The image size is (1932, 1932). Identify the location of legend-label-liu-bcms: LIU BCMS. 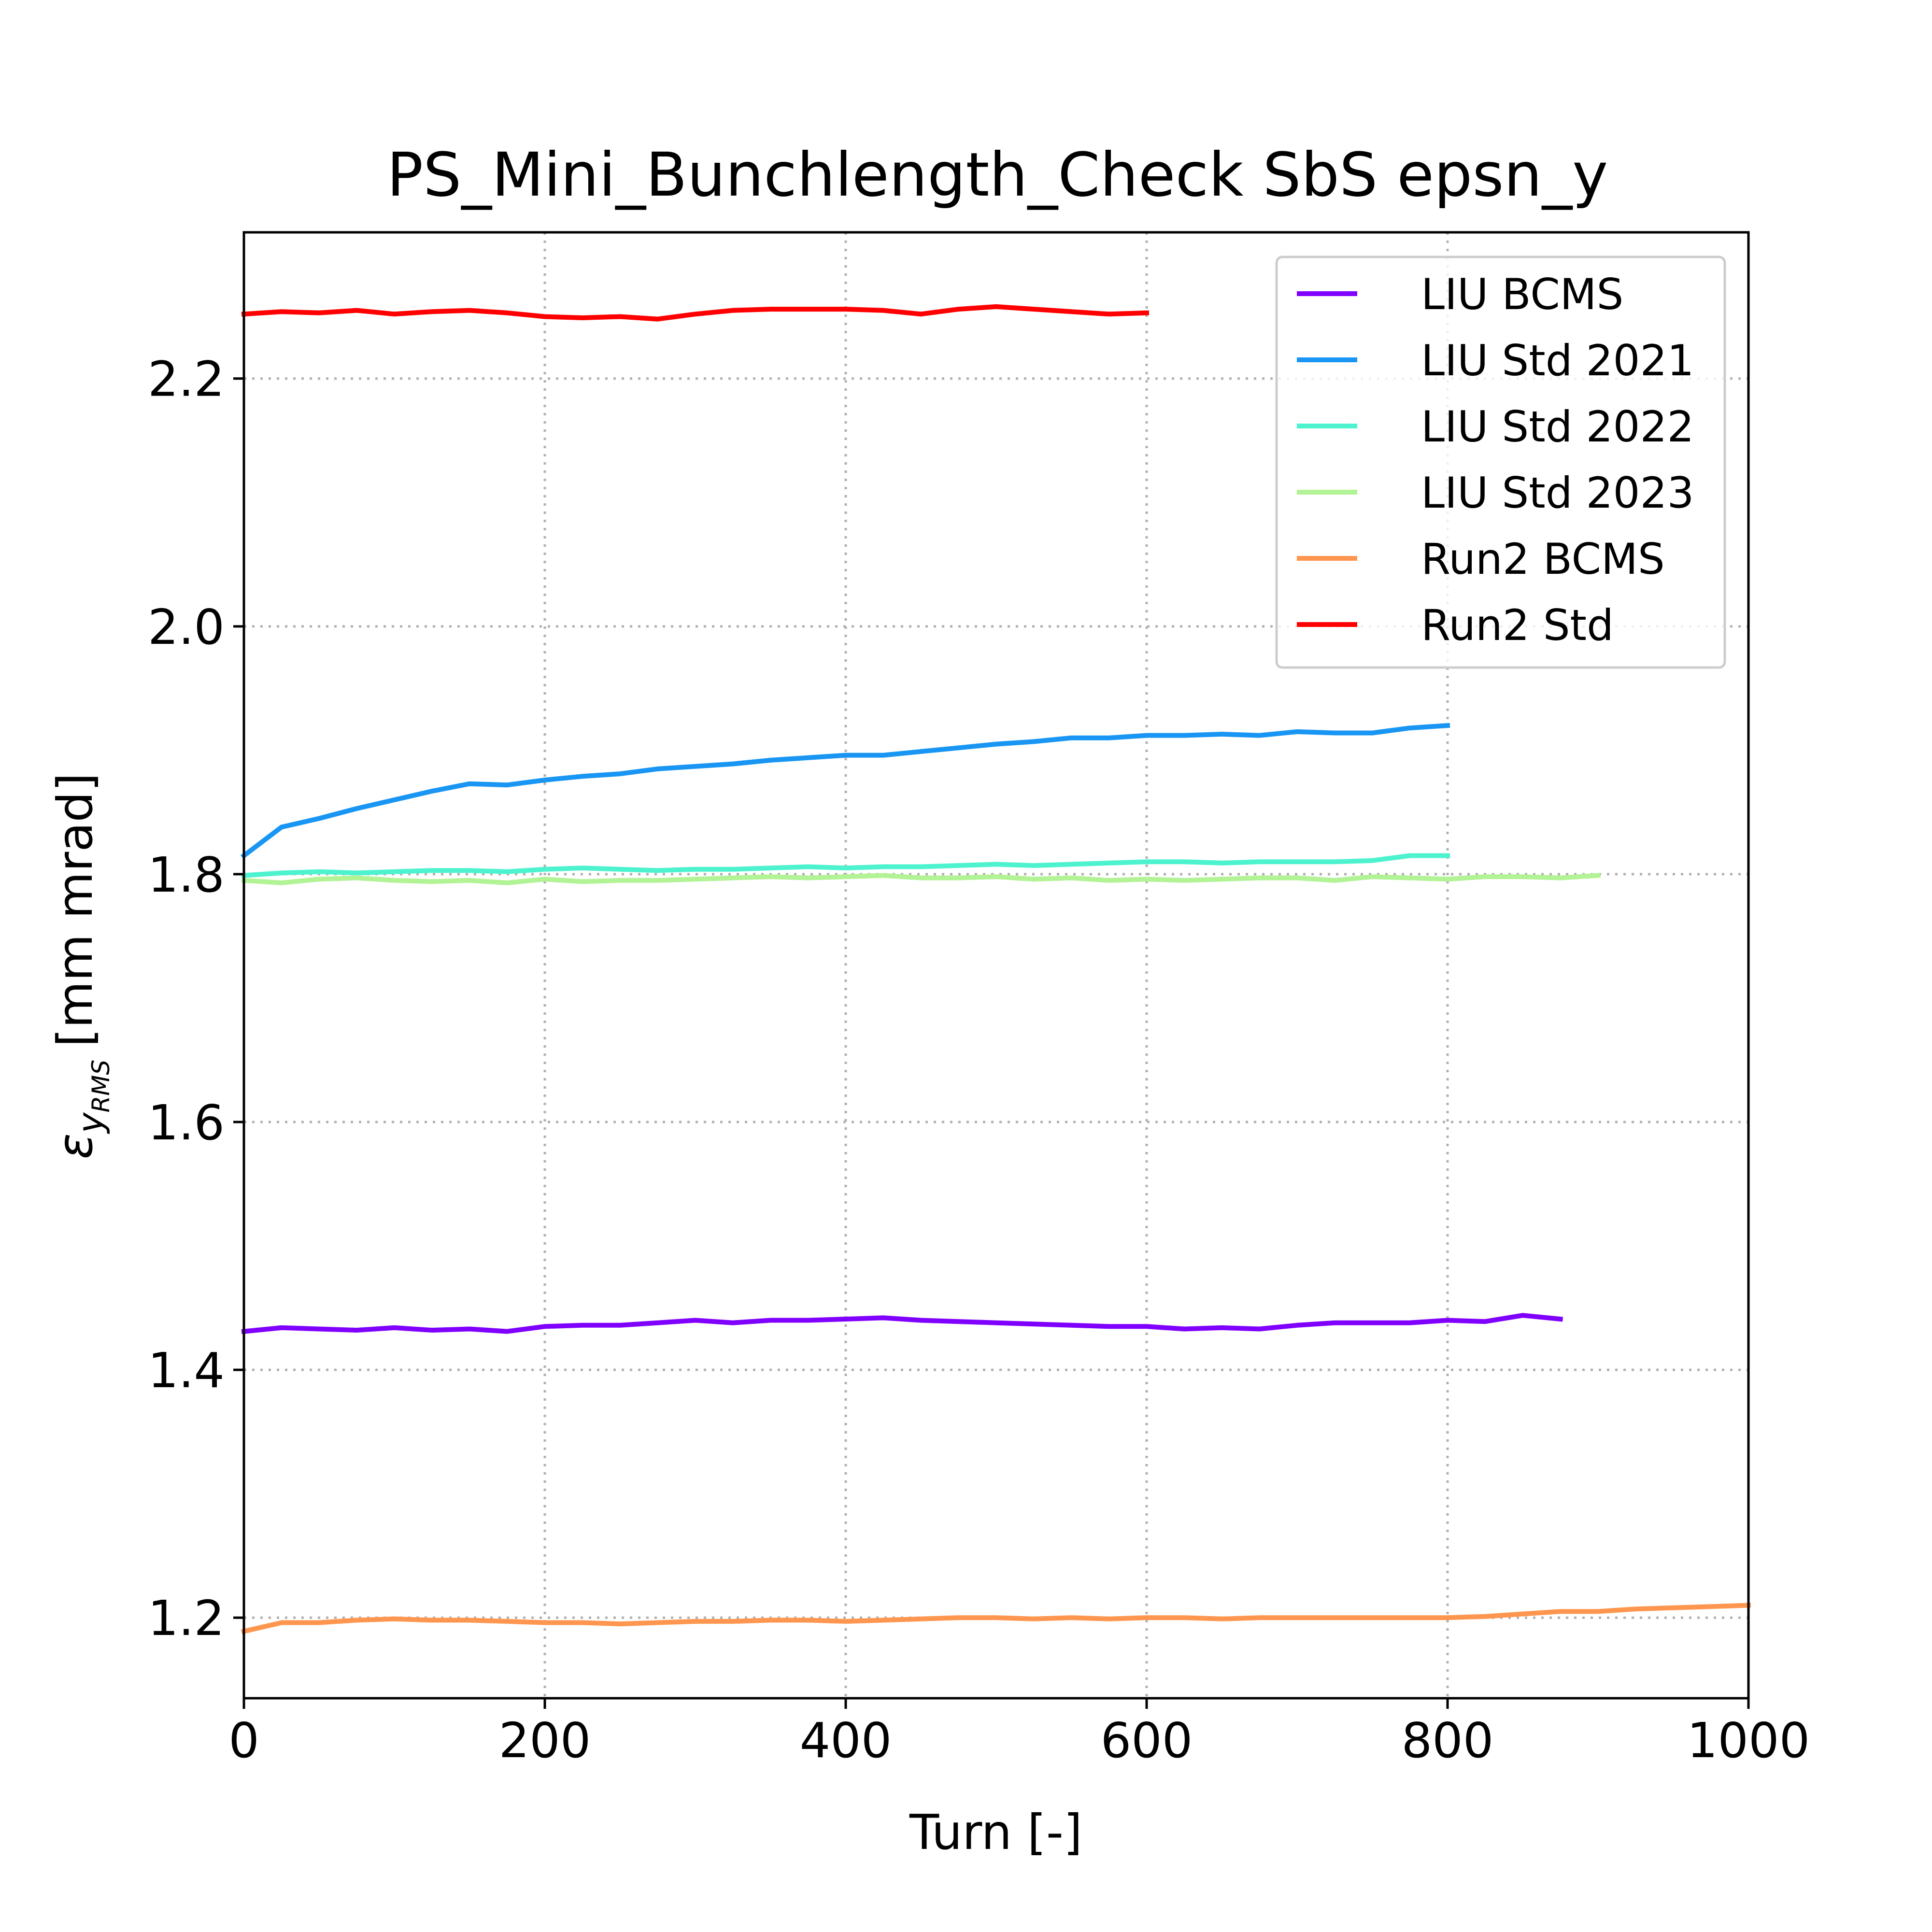
(1522, 294).